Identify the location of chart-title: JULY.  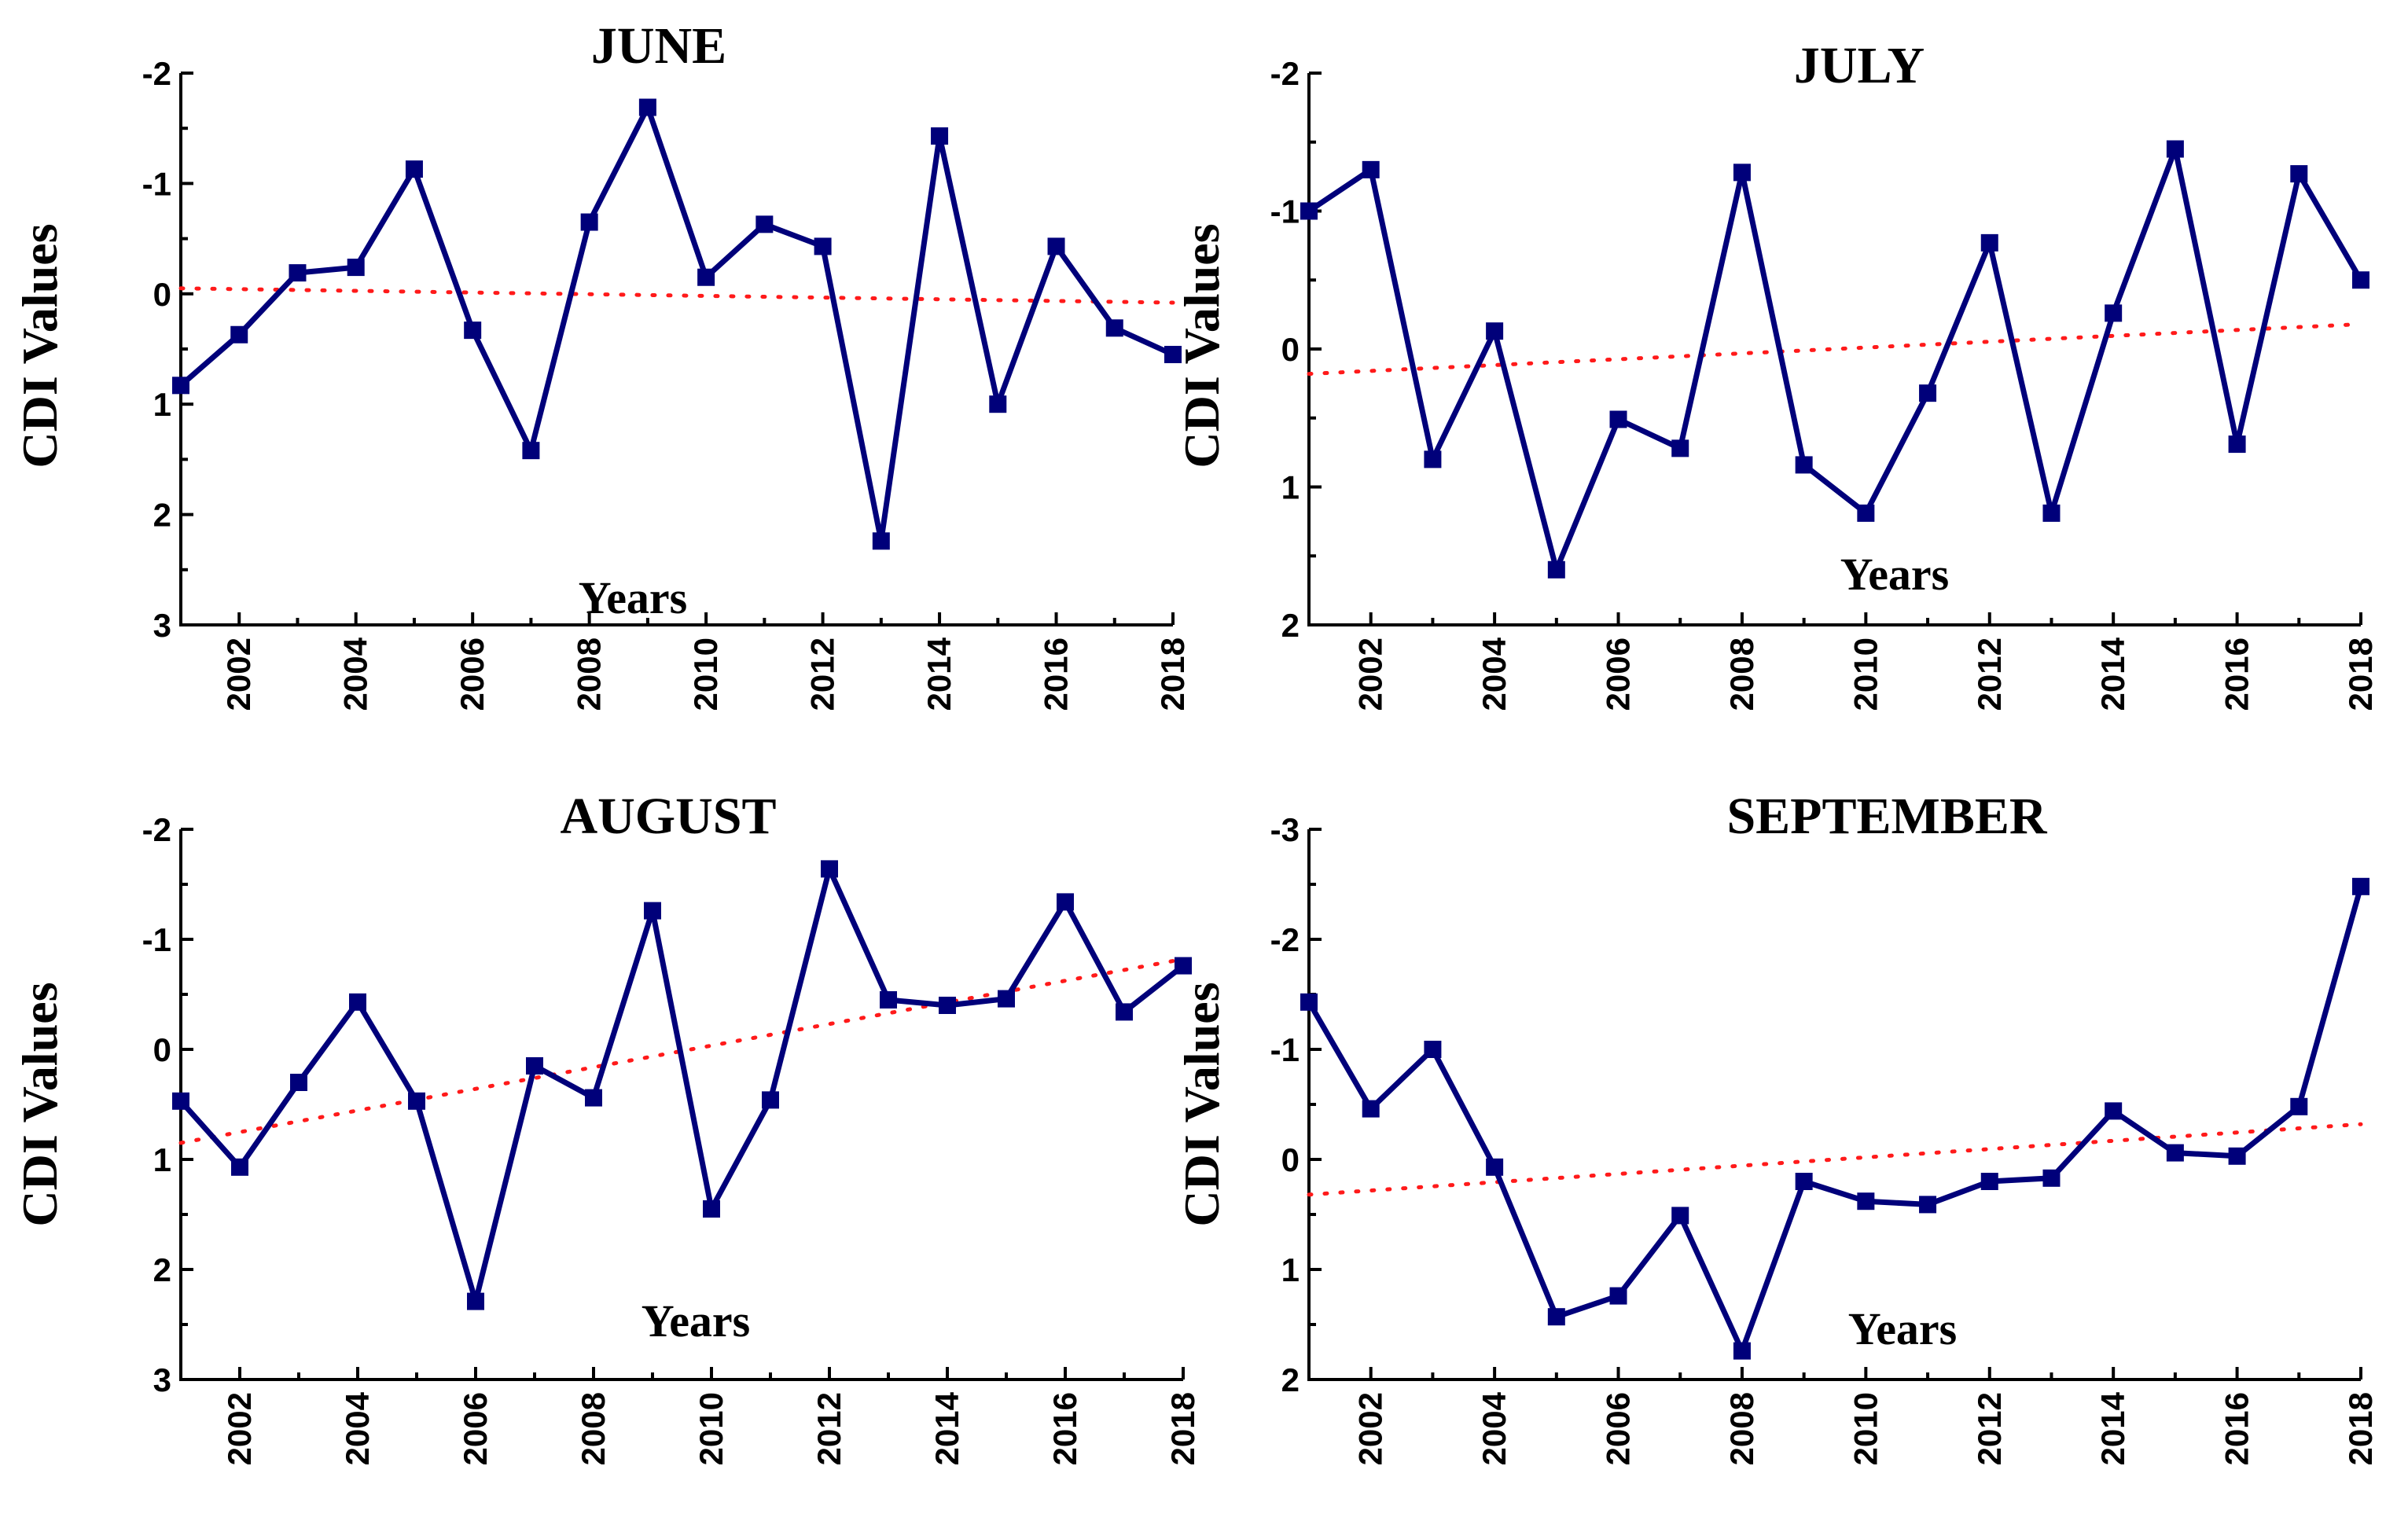
(1860, 65).